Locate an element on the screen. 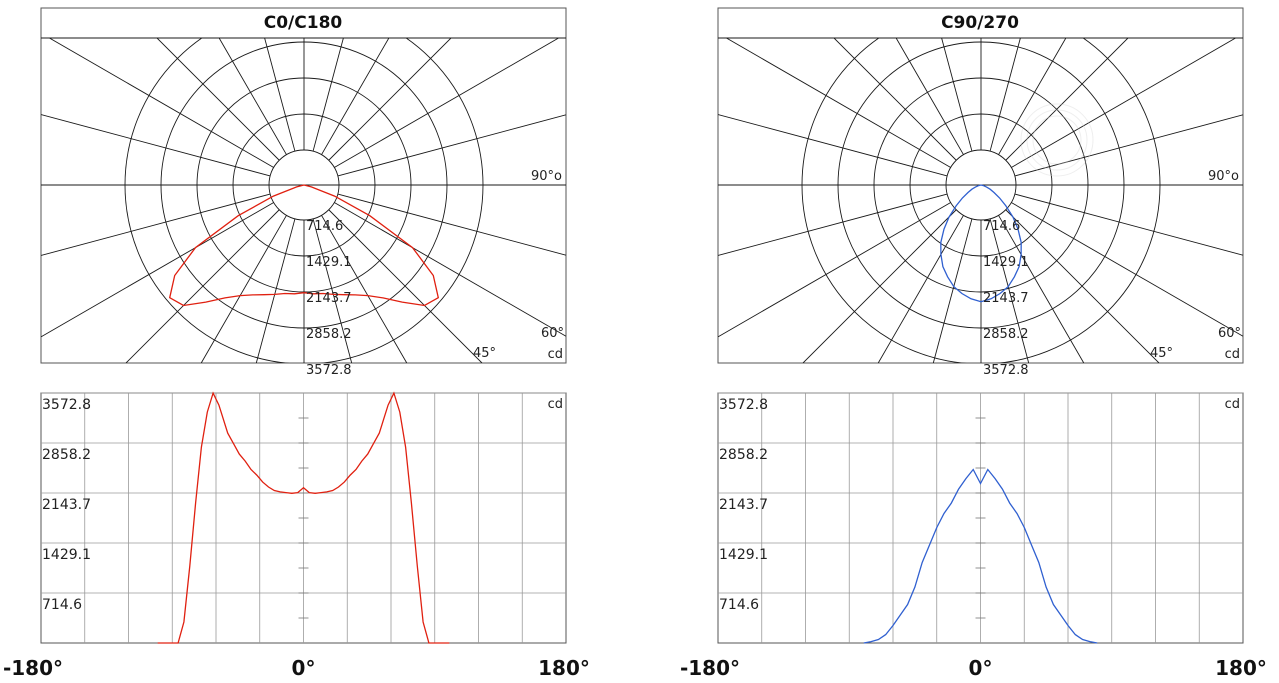  registered-watermark-icon is located at coordinates (1057, 140).